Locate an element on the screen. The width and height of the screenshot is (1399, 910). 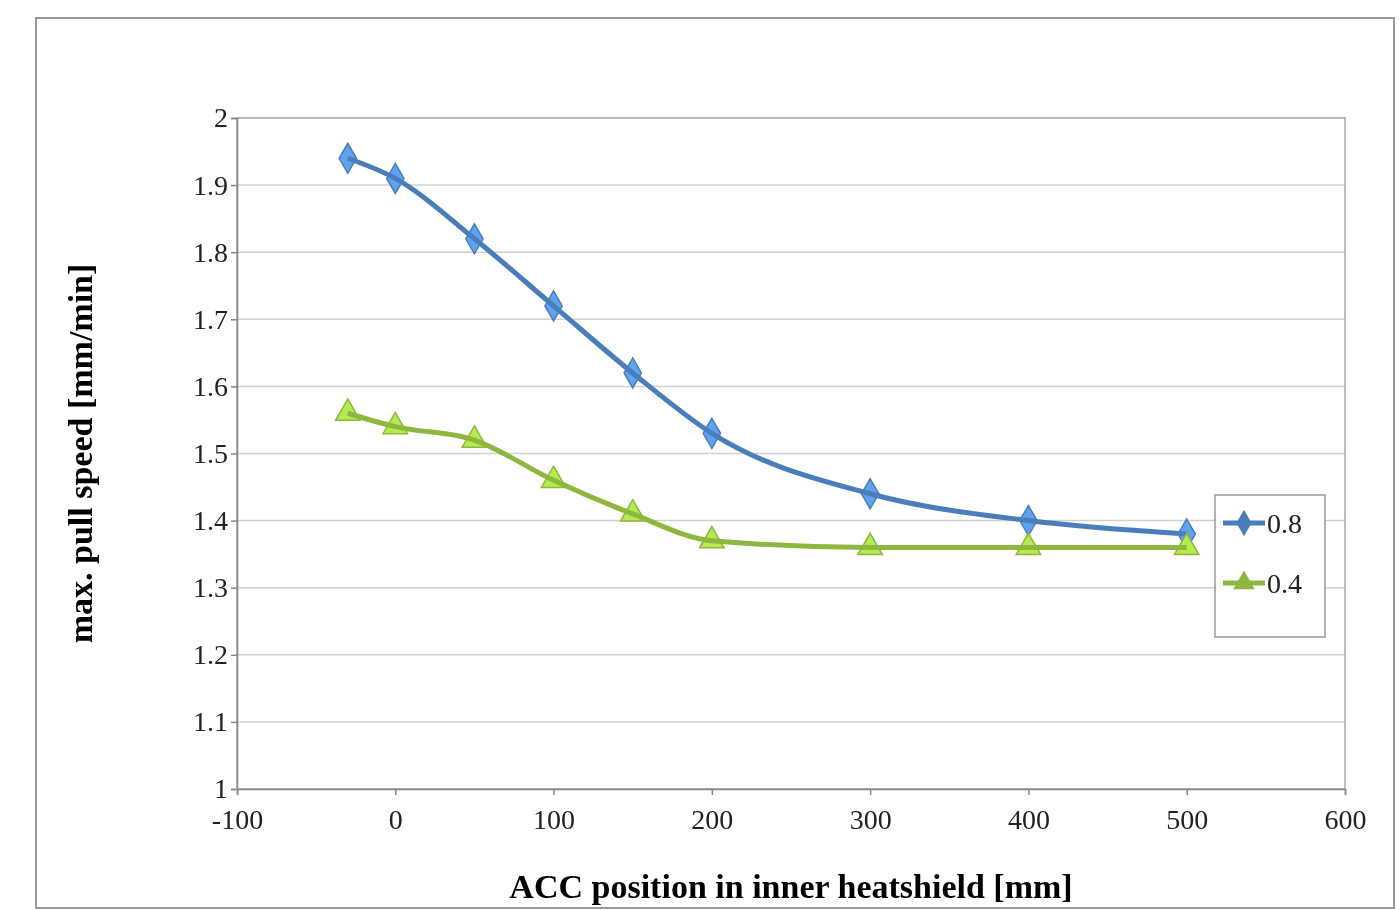
x-tick-label: 600 is located at coordinates (1345, 819).